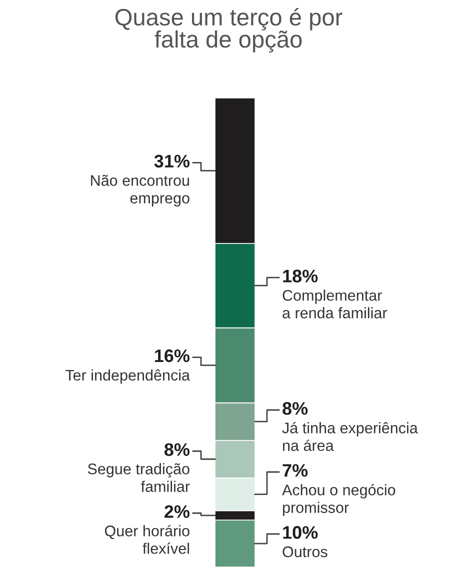 The height and width of the screenshot is (569, 457). I want to click on data-label: 2%, so click(177, 511).